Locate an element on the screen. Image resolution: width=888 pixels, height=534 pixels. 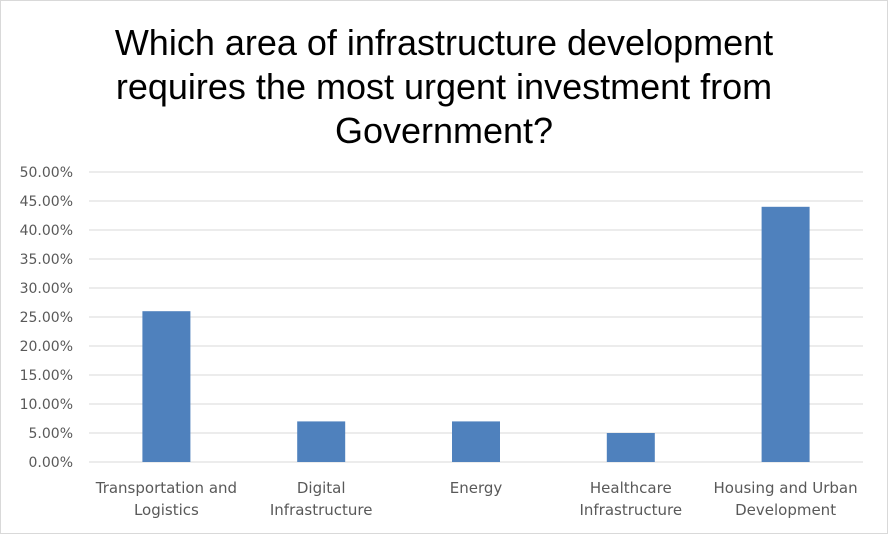
chart-title-line-3: Government? is located at coordinates (444, 130).